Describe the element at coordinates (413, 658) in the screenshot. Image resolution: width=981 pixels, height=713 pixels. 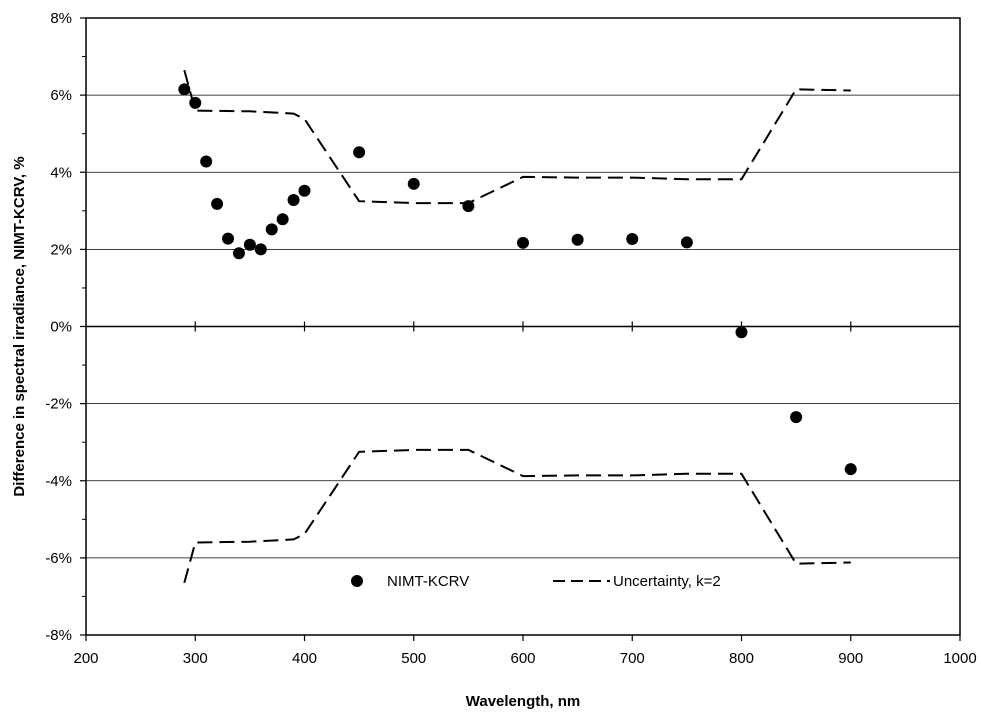
I see `x-tick-label: 500` at that location.